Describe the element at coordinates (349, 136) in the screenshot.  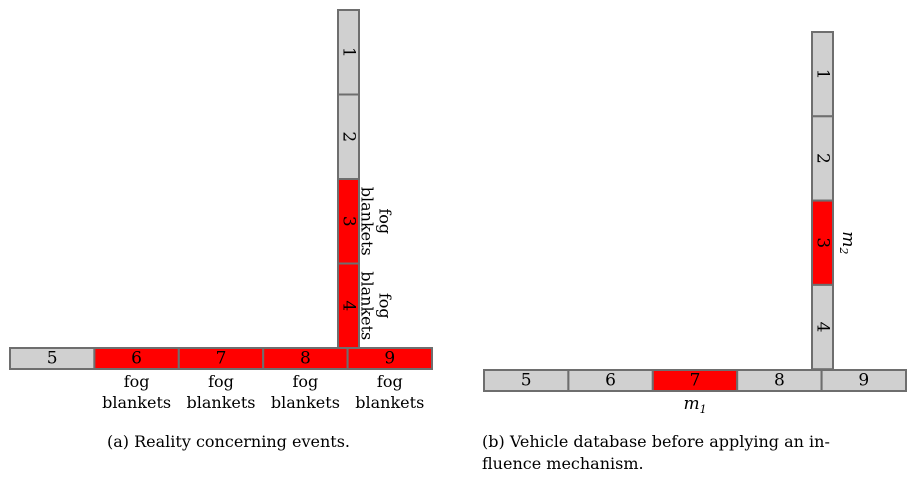
I see `a-segment-label-2: 2` at that location.